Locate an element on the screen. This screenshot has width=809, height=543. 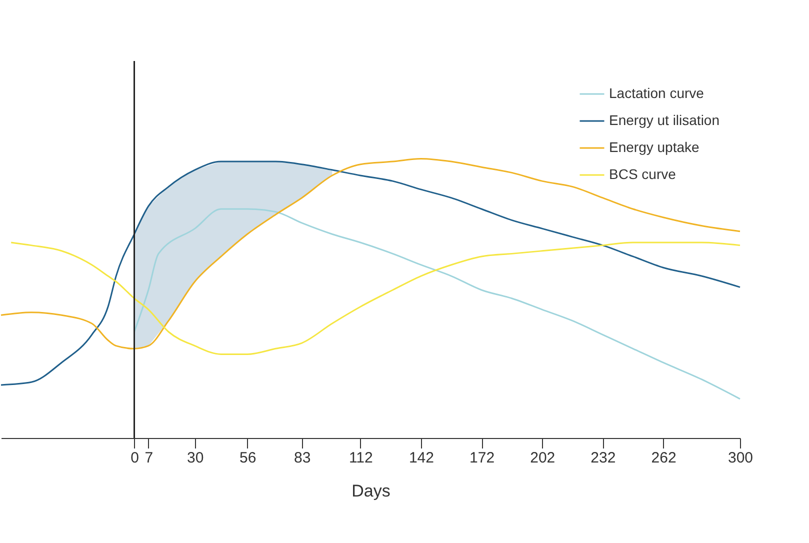
x-tick-label: 7 is located at coordinates (149, 458).